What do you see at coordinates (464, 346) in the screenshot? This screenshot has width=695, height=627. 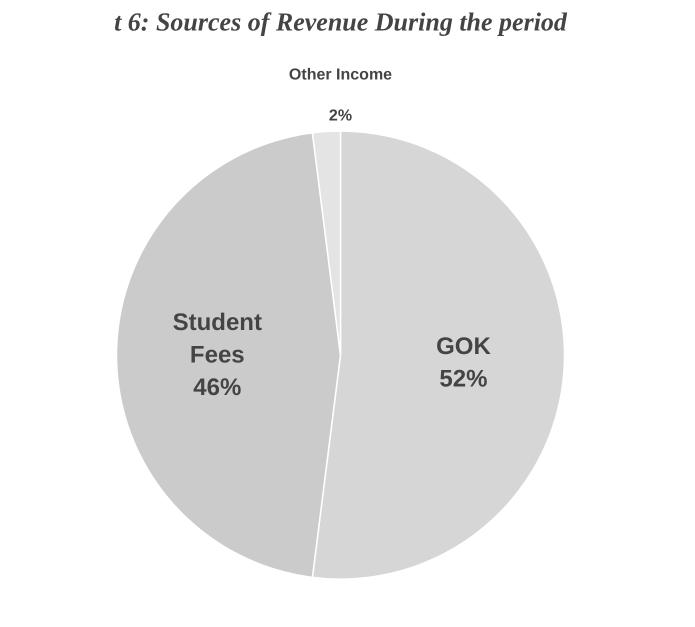 I see `slice-label: GOK` at bounding box center [464, 346].